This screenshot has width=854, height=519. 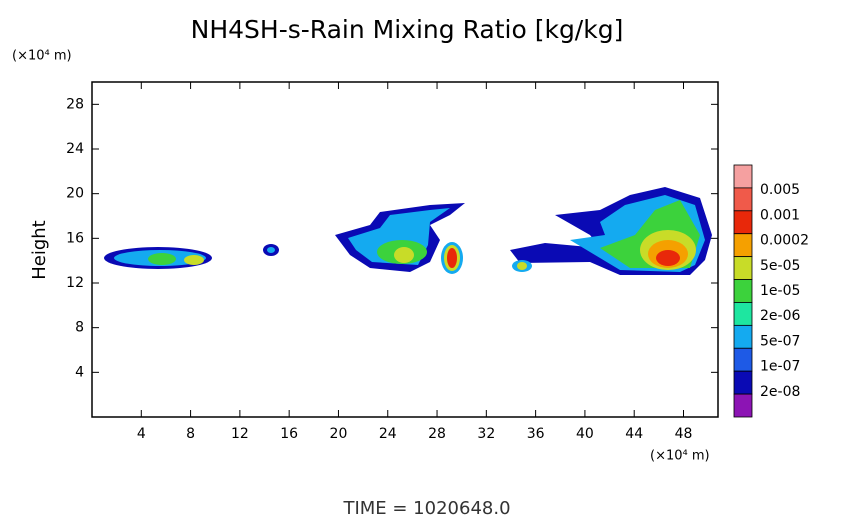 I want to click on x-tick-label: 32, so click(x=486, y=434).